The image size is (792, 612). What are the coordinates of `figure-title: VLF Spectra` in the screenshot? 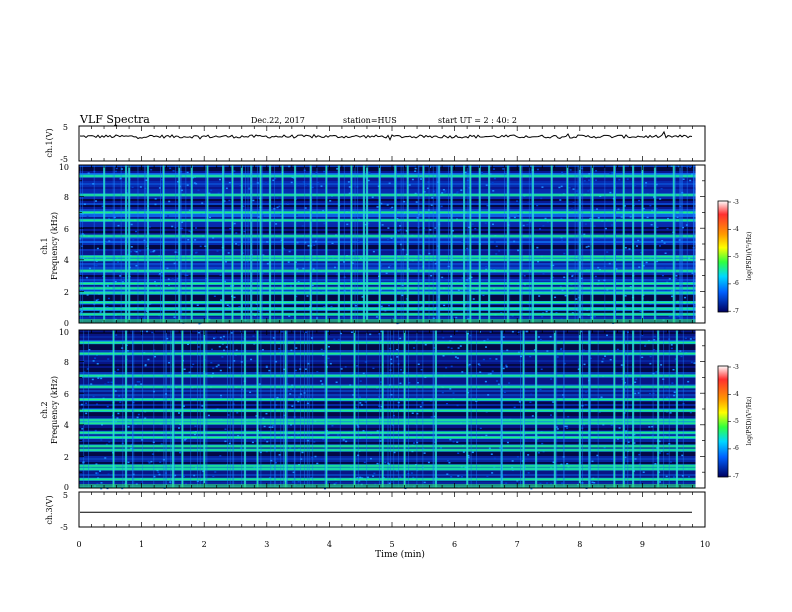 It's located at (114, 119).